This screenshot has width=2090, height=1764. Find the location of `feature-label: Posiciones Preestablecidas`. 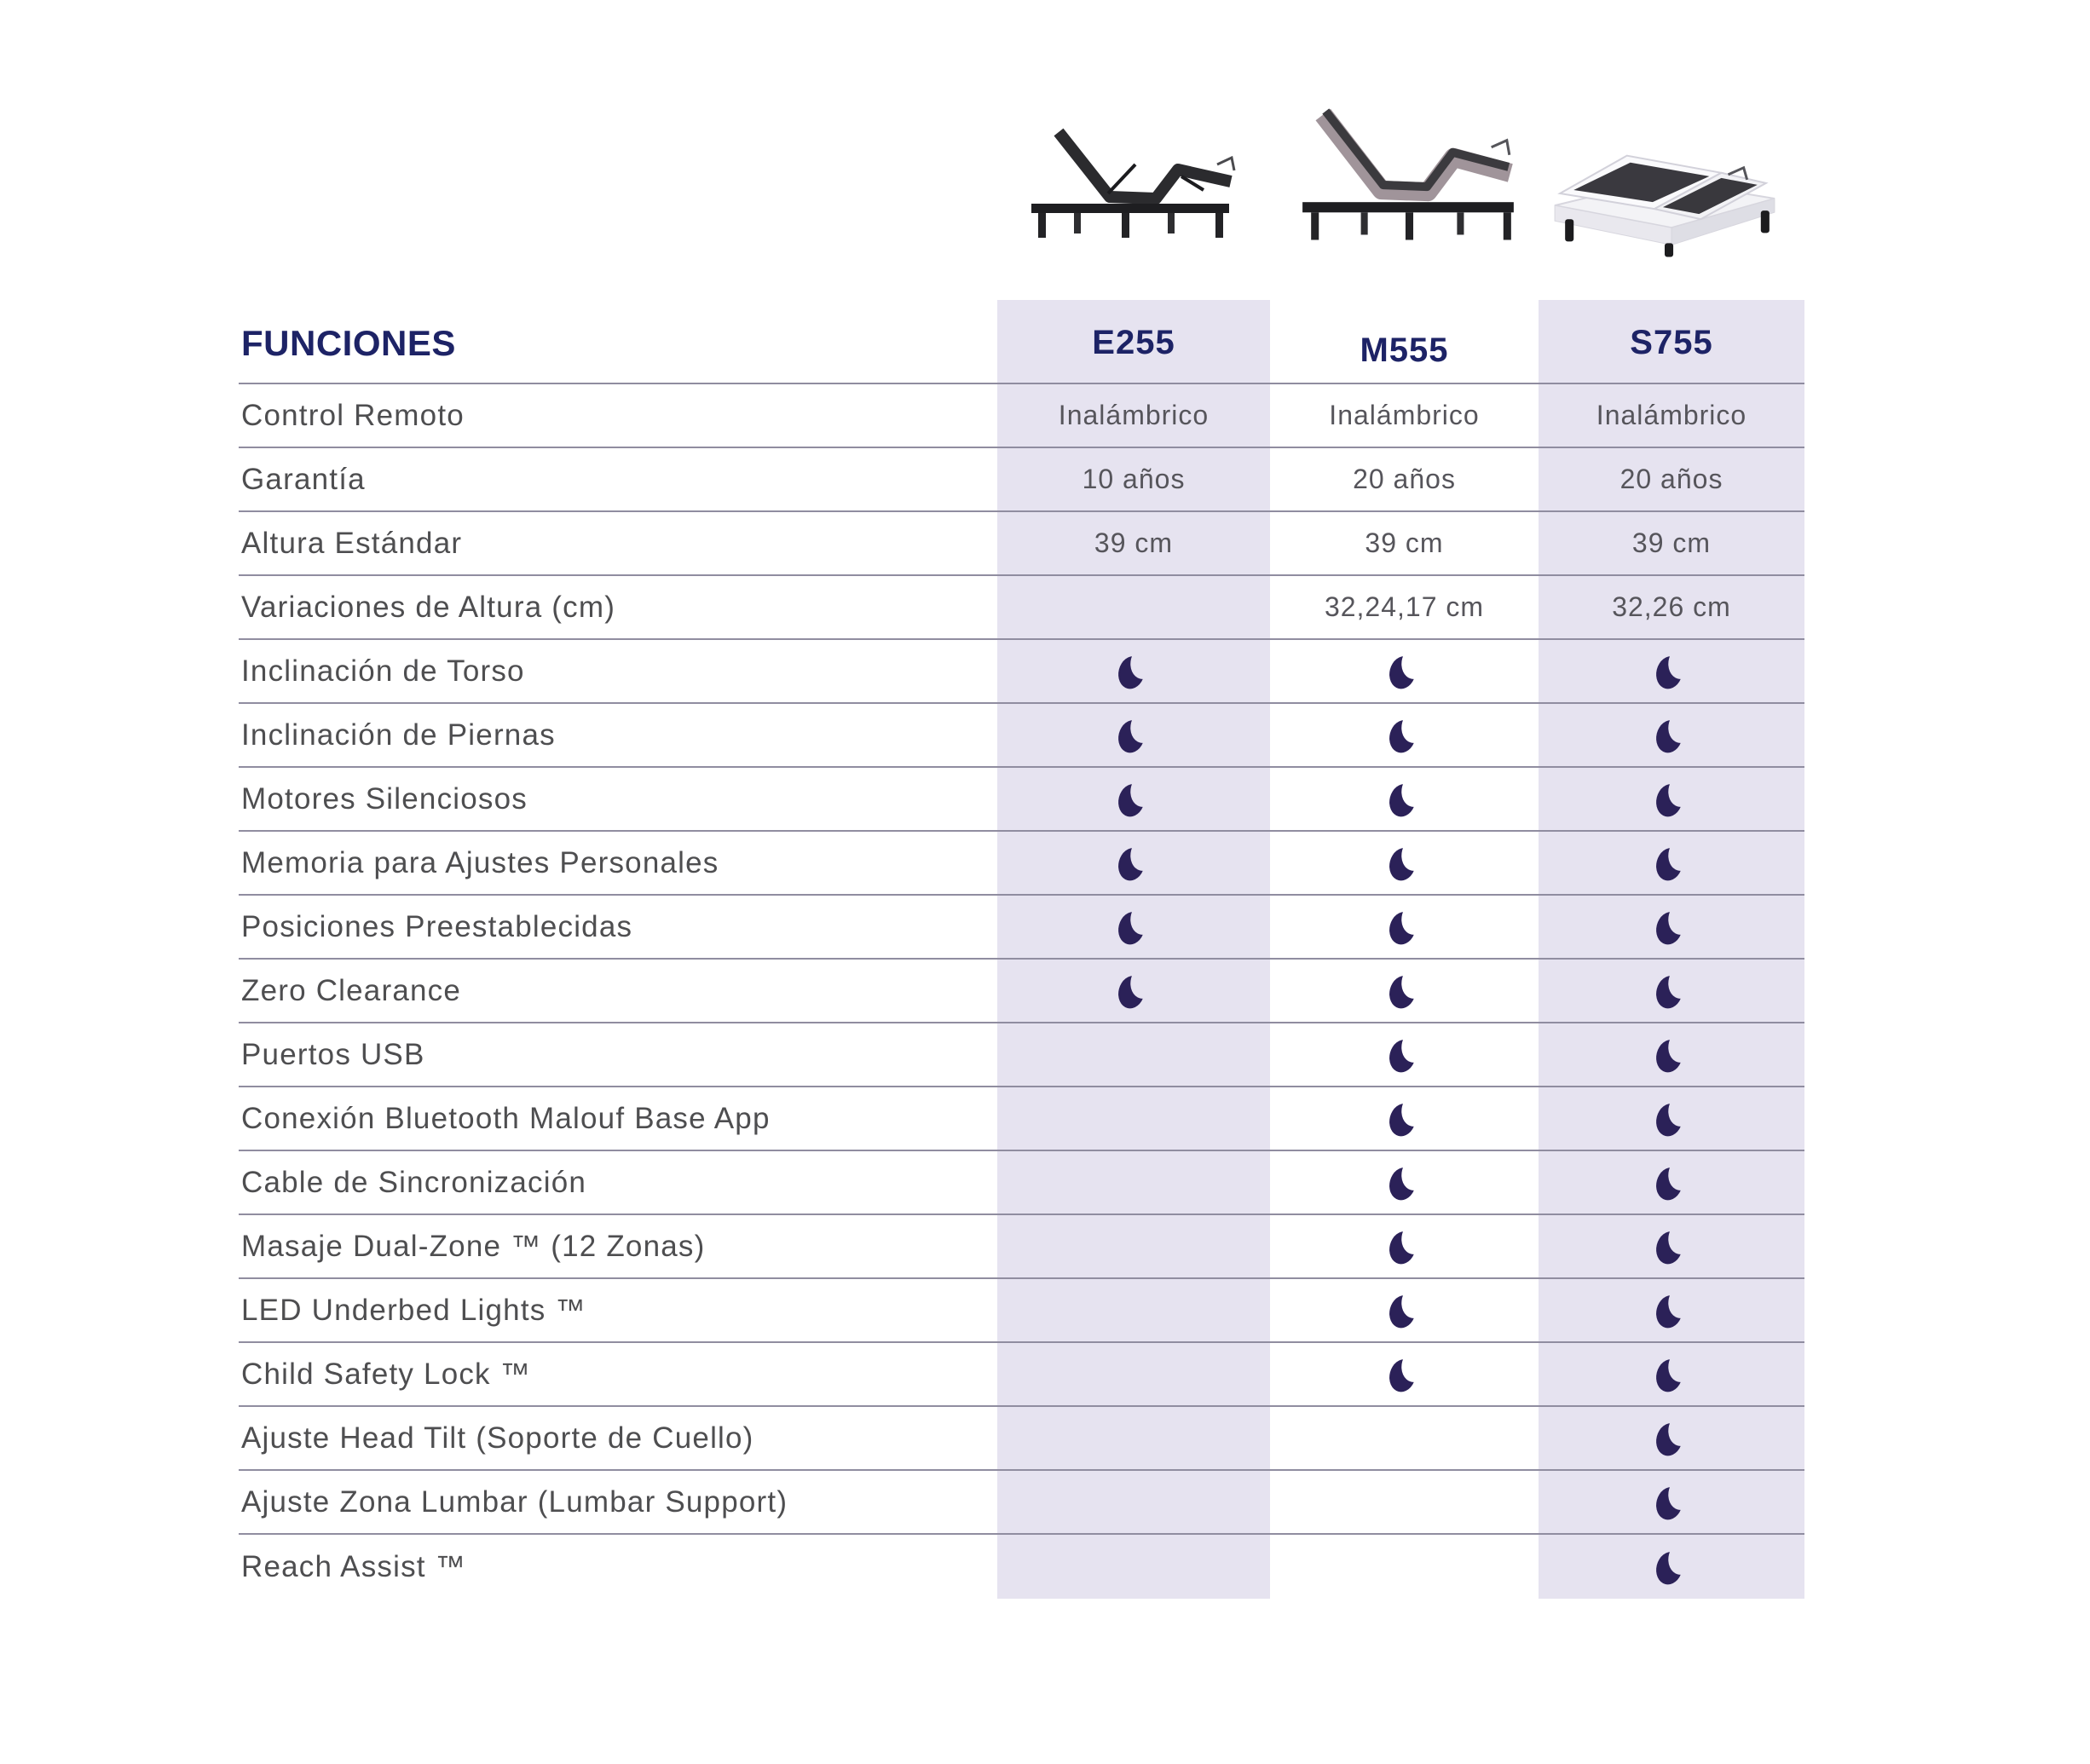

feature-label: Posiciones Preestablecidas is located at coordinates (437, 926).